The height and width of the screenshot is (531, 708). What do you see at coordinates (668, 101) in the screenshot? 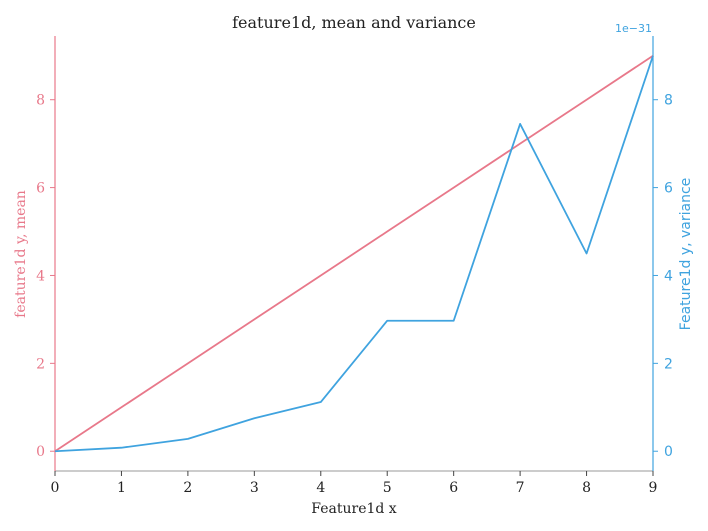
I see `right-y-tick-label: 8` at bounding box center [668, 101].